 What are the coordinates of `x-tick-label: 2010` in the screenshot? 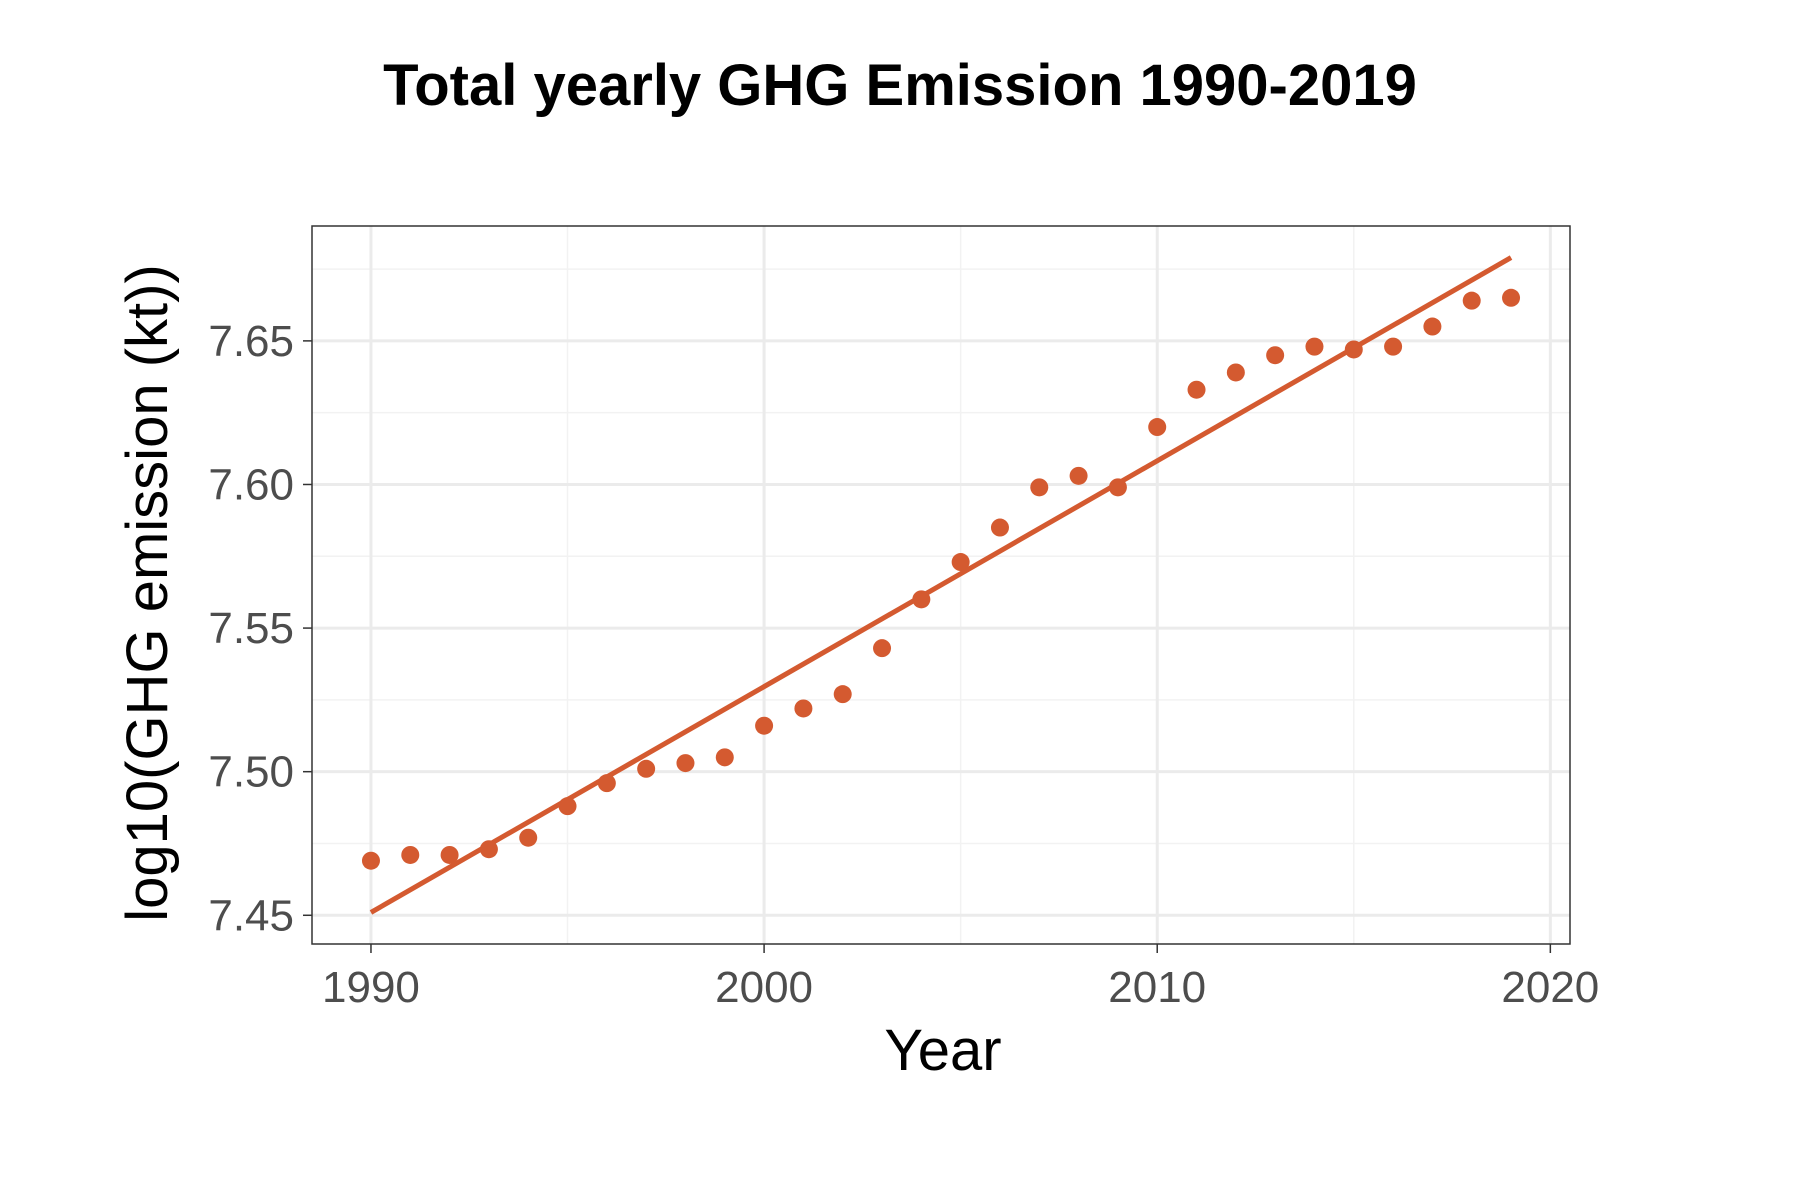 It's located at (1157, 987).